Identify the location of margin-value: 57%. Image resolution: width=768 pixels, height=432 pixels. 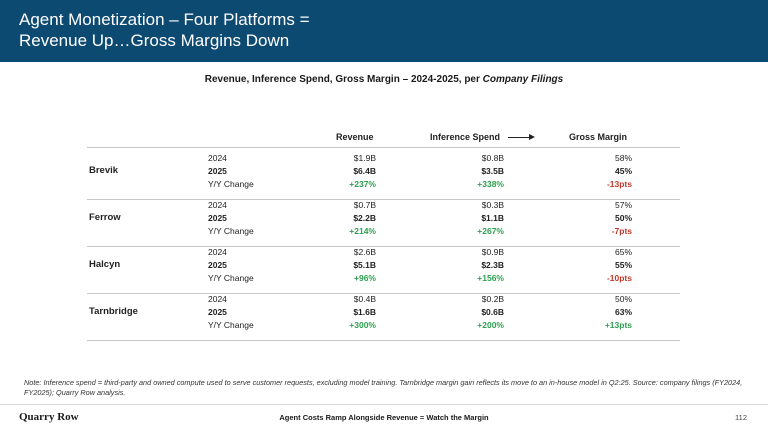
(623, 205).